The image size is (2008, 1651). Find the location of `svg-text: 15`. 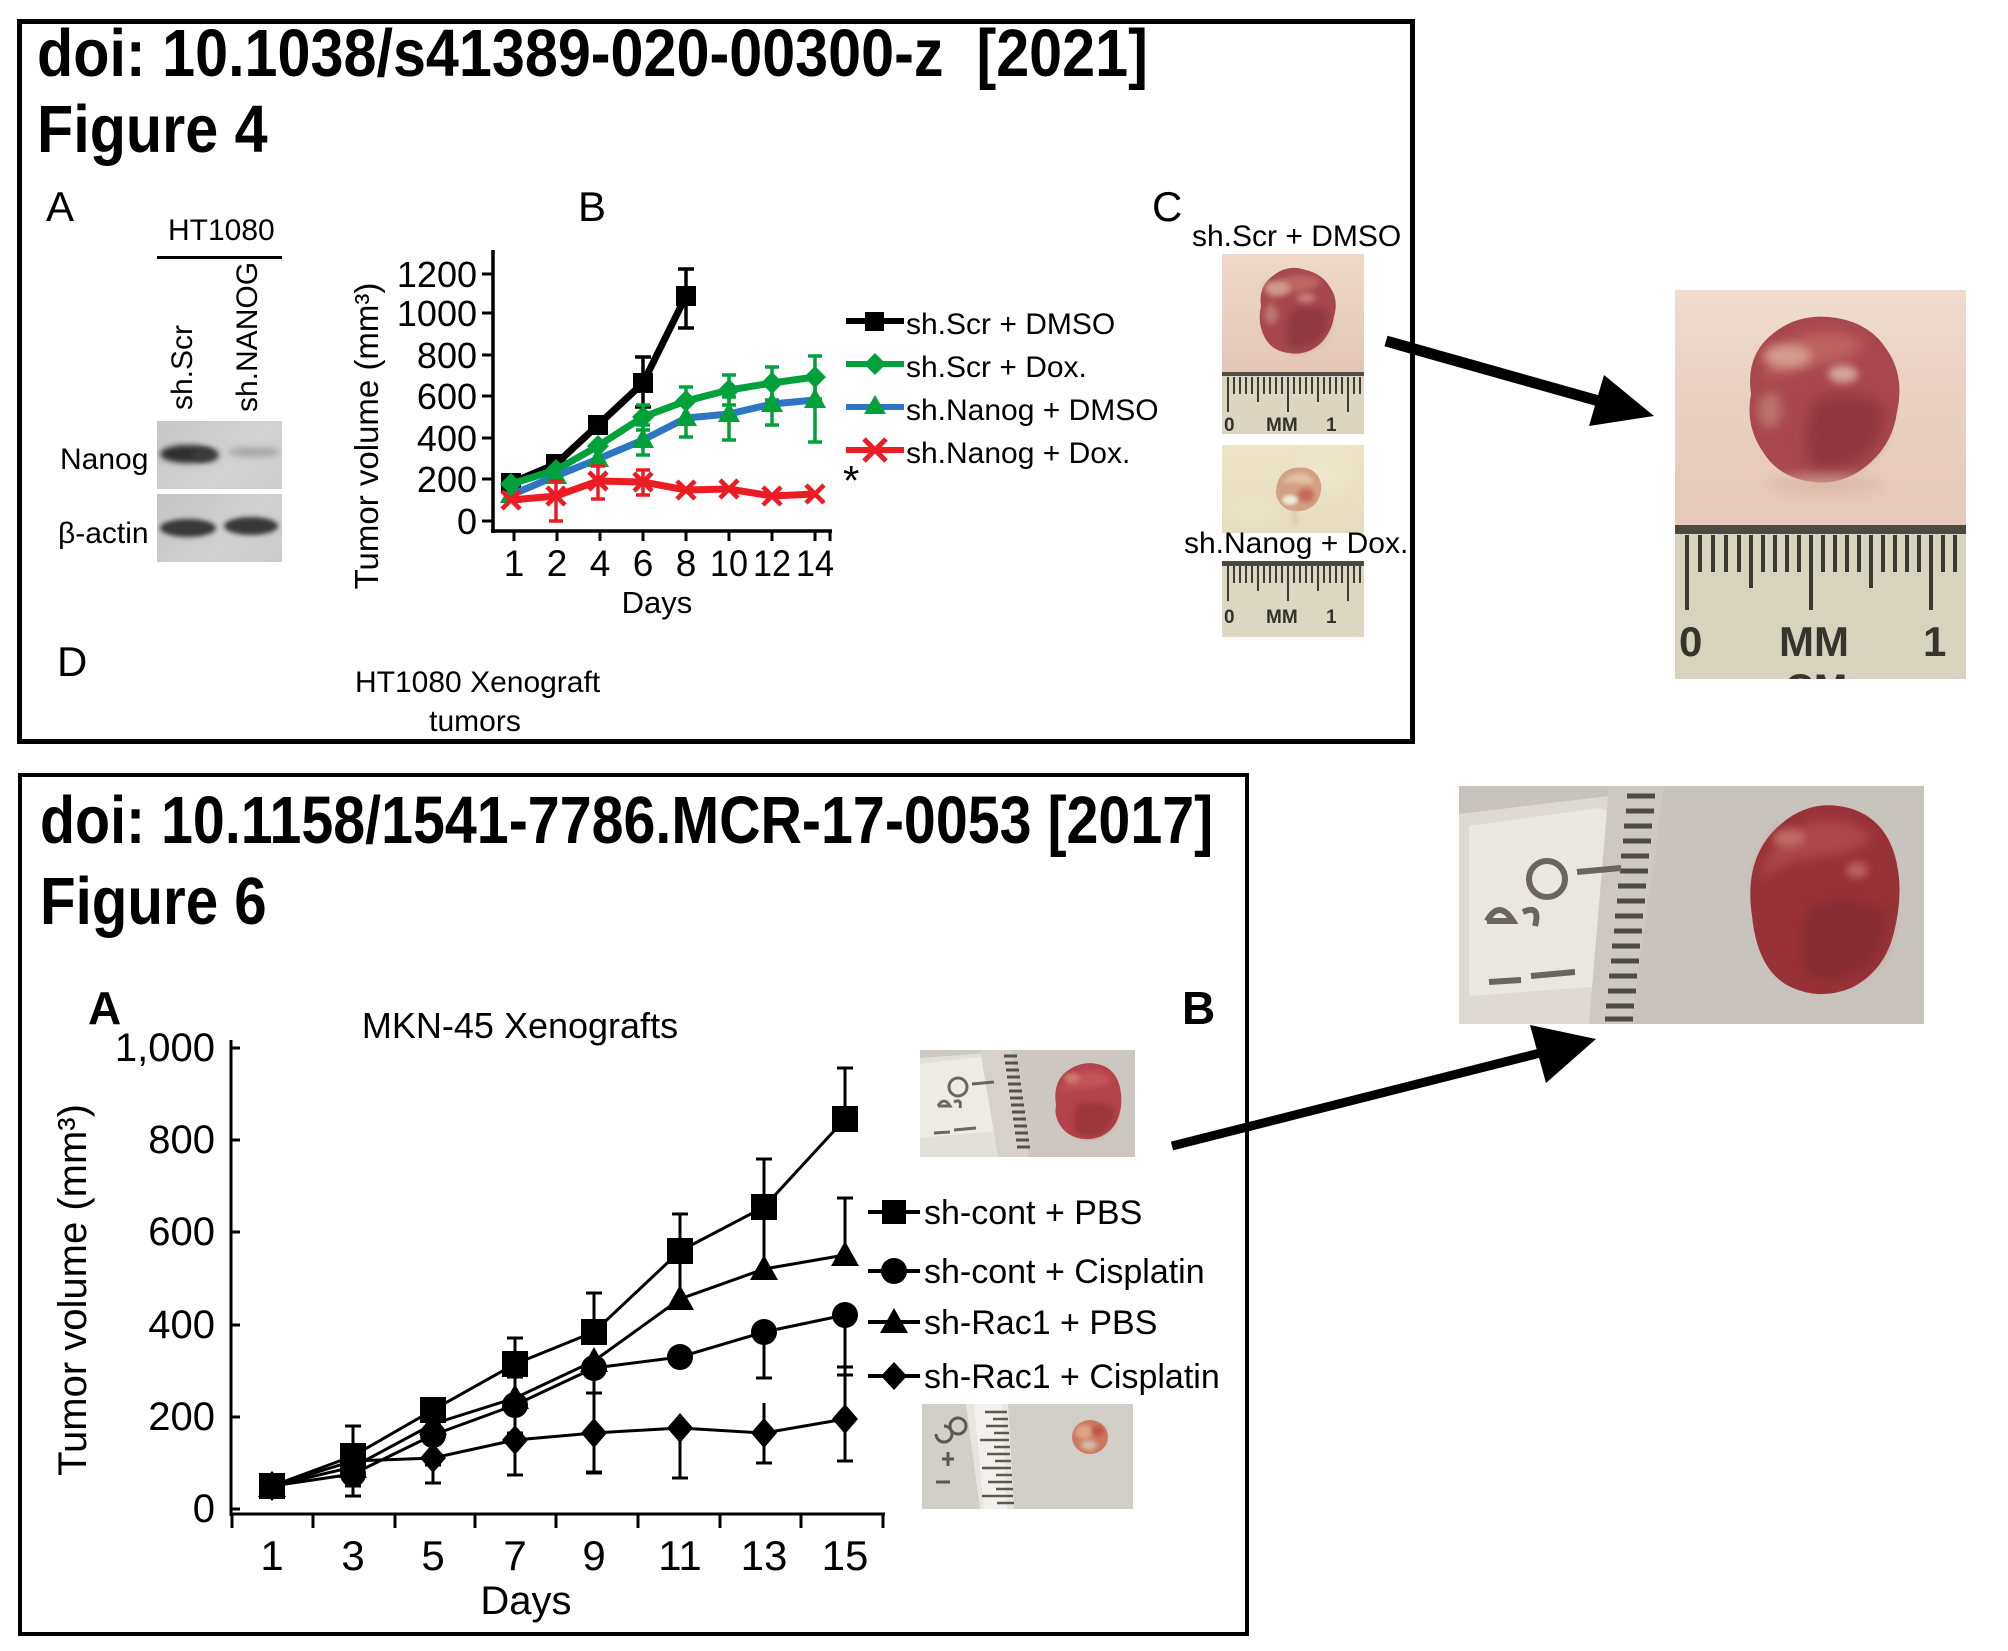

svg-text: 15 is located at coordinates (845, 1555).